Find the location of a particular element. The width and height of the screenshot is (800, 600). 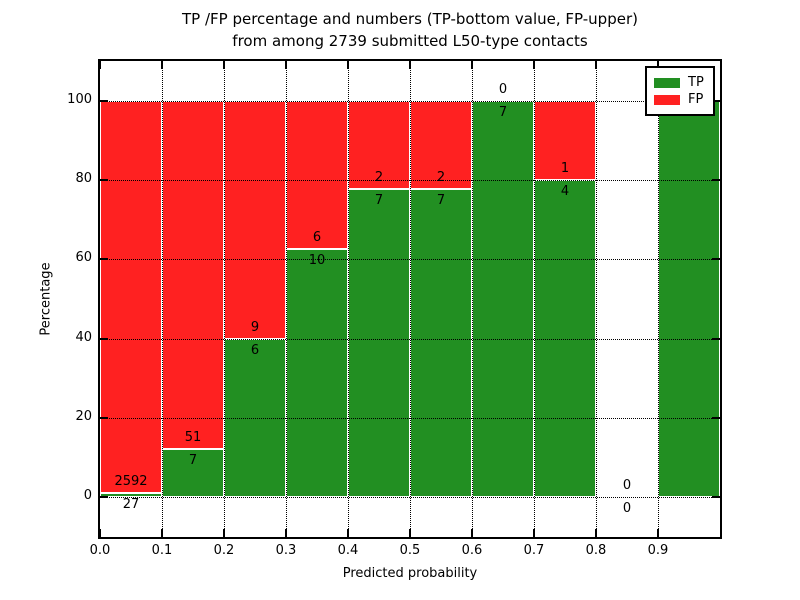

x-tick-label: 0.5 is located at coordinates (410, 550).